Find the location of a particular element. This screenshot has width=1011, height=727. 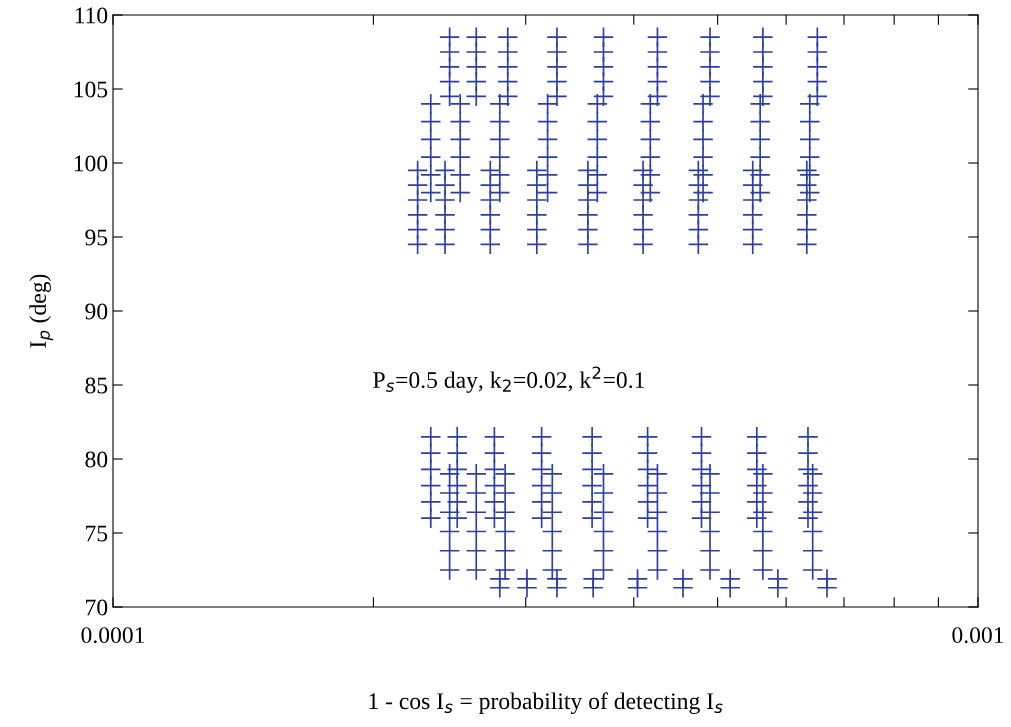

y-tick-label: 70 is located at coordinates (97, 607).